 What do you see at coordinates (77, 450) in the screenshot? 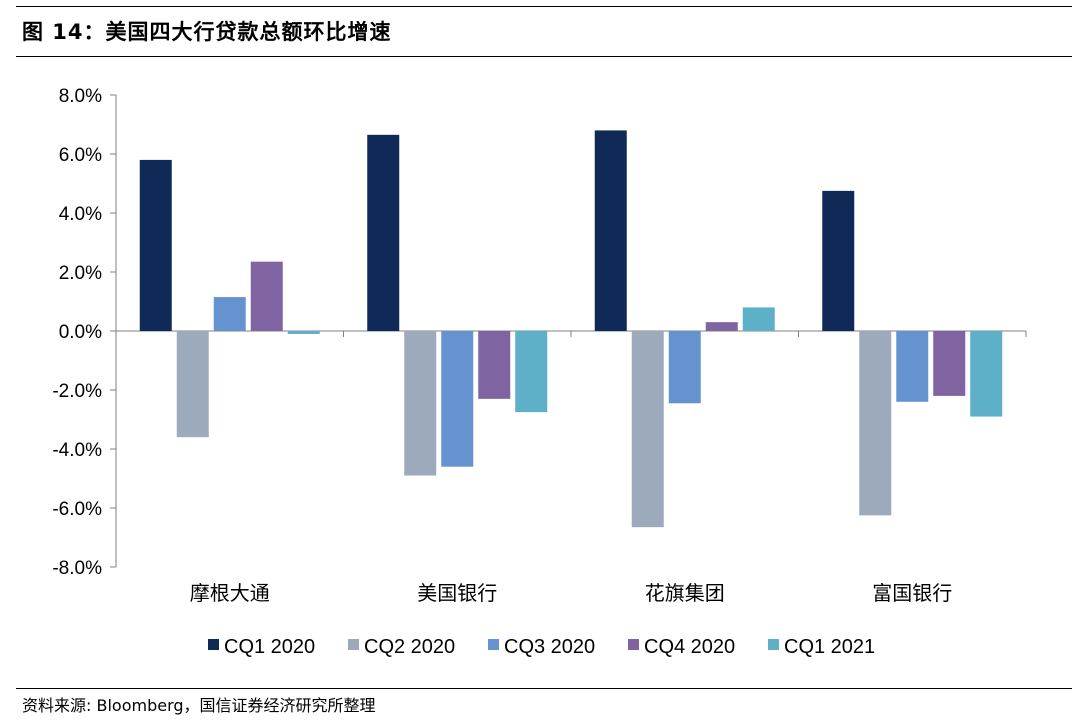
I see `y-tick-label: -4.0%` at bounding box center [77, 450].